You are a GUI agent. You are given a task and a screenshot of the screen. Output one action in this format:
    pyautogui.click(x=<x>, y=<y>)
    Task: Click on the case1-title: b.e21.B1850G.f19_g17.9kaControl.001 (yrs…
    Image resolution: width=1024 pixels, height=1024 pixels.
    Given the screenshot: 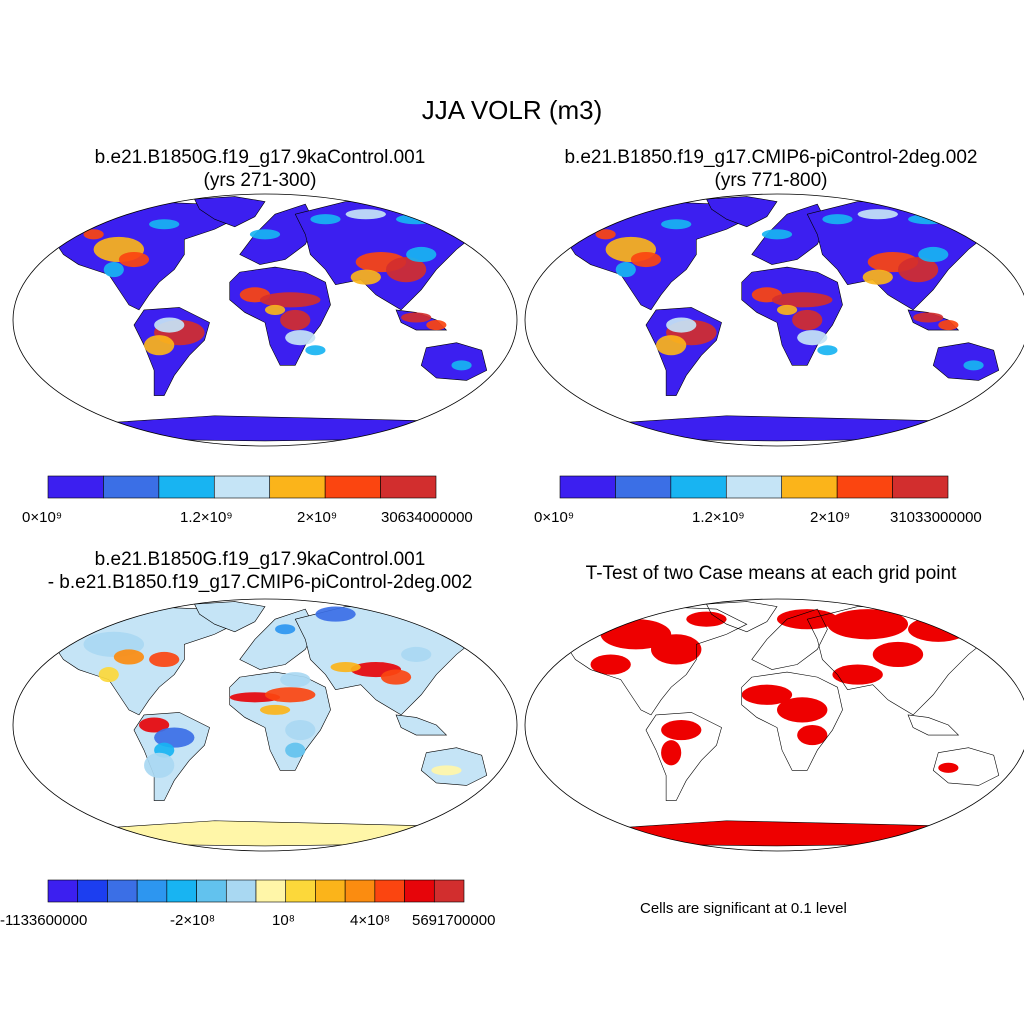 What is the action you would take?
    pyautogui.click(x=260, y=169)
    